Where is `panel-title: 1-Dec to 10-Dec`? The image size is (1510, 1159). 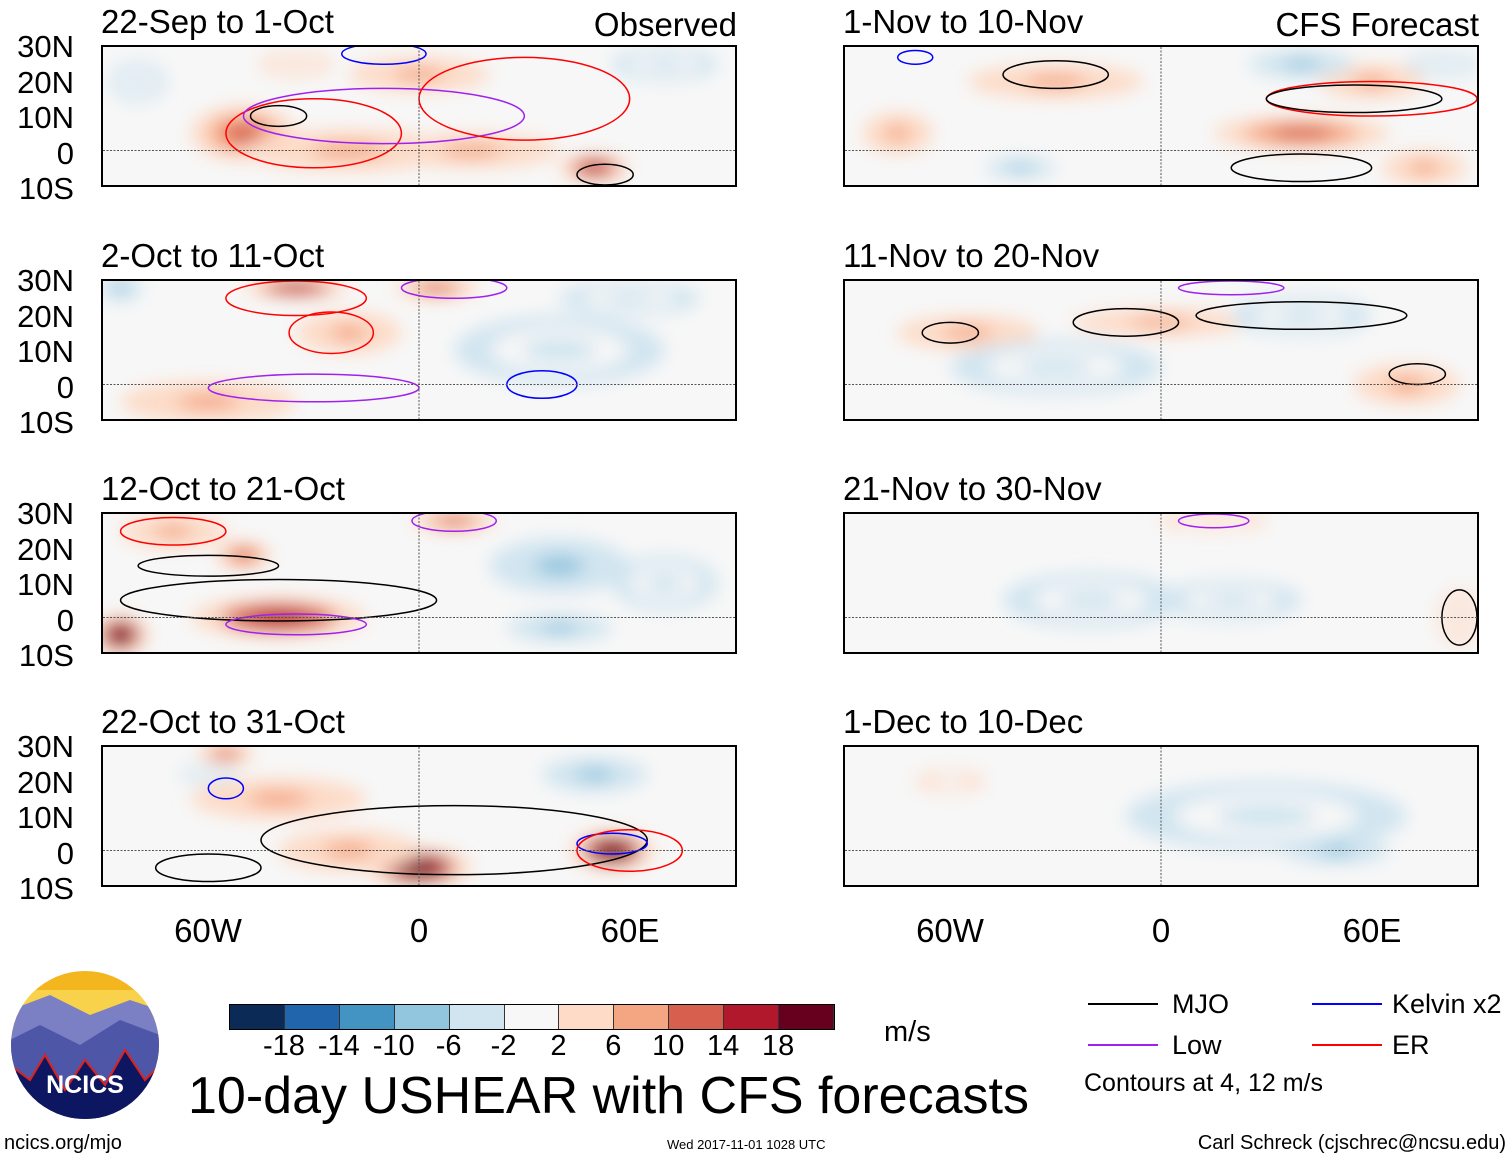 panel-title: 1-Dec to 10-Dec is located at coordinates (963, 721).